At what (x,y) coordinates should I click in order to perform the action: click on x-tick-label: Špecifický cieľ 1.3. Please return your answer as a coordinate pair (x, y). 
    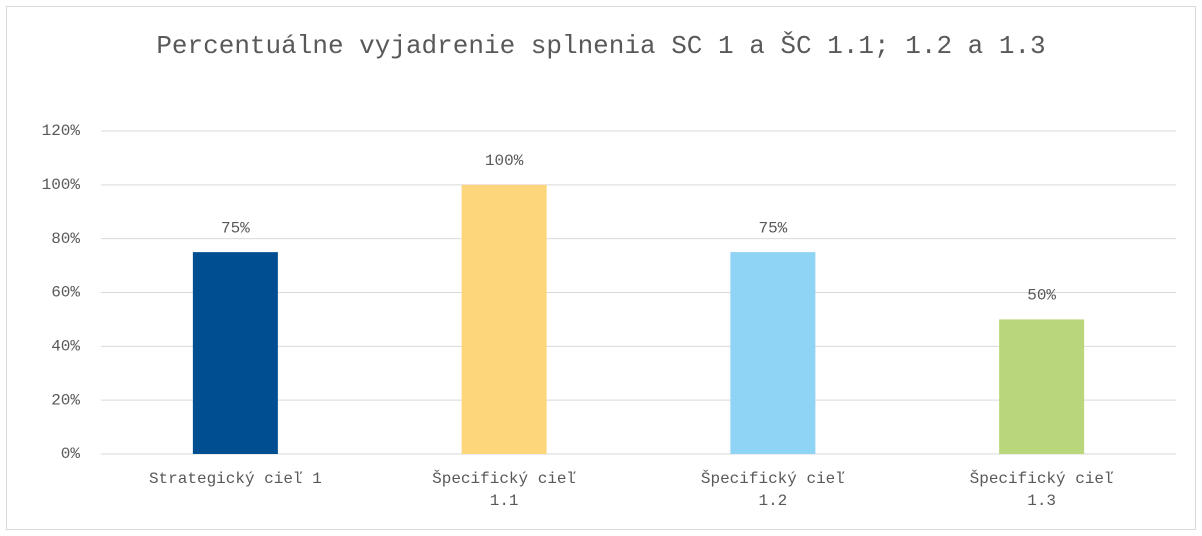
    Looking at the image, I should click on (1041, 490).